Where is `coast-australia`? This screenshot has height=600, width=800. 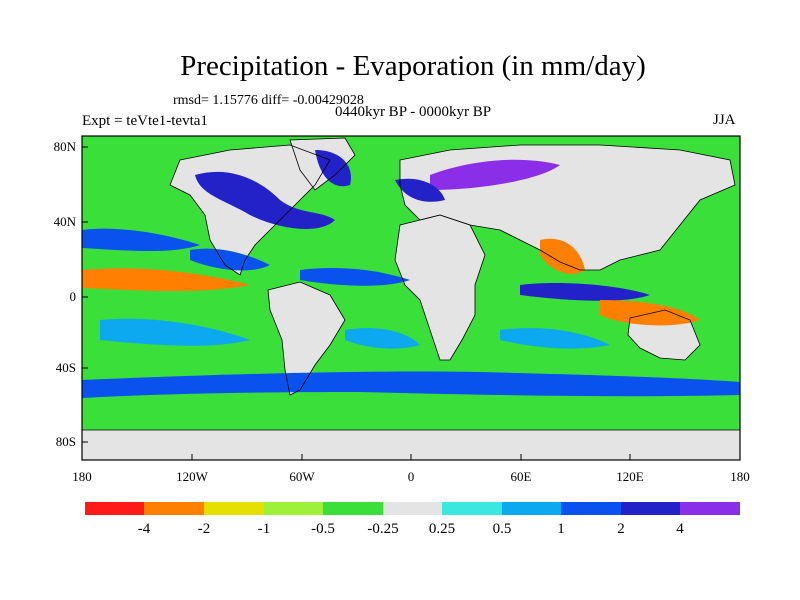
coast-australia is located at coordinates (664, 335).